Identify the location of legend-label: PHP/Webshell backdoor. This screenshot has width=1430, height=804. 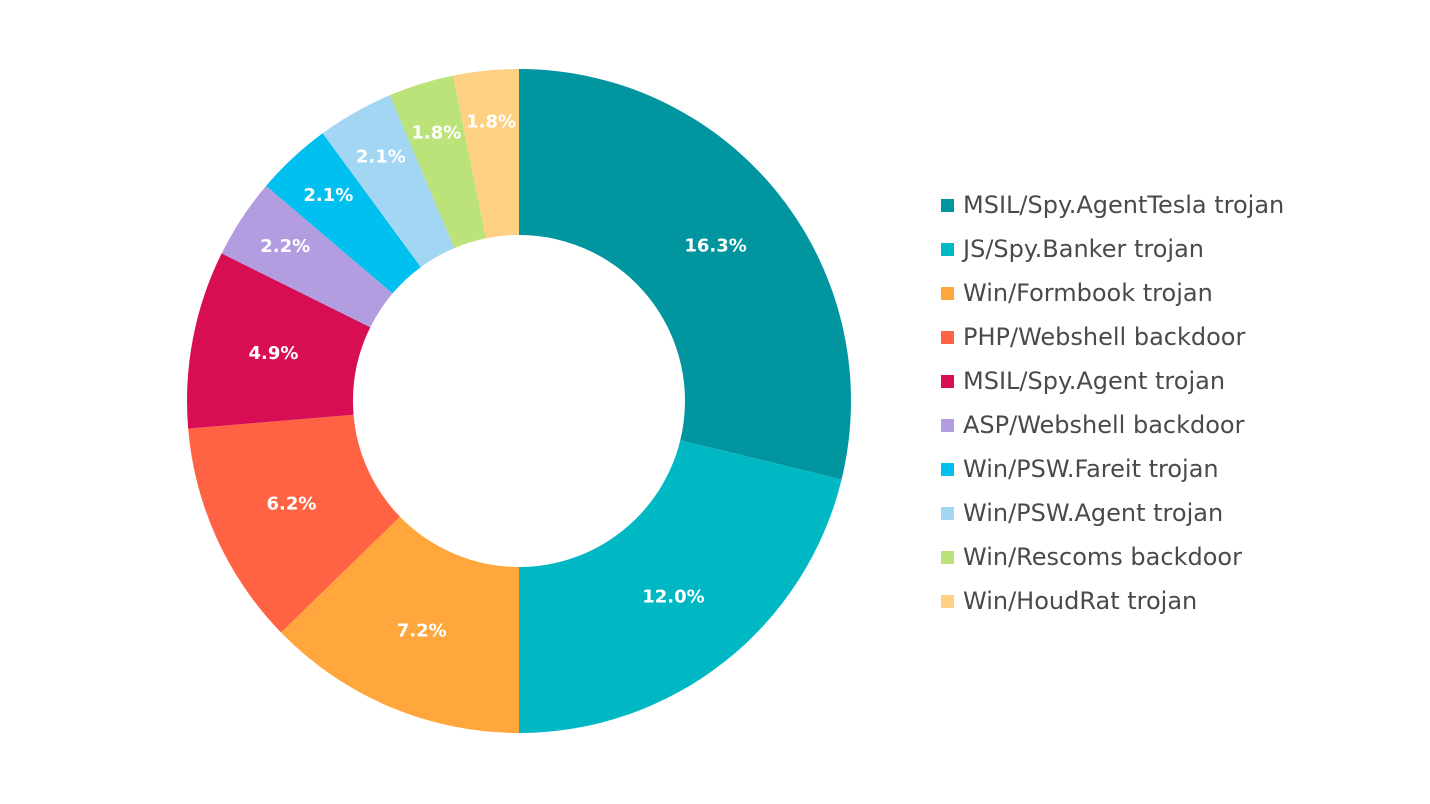
(1104, 337).